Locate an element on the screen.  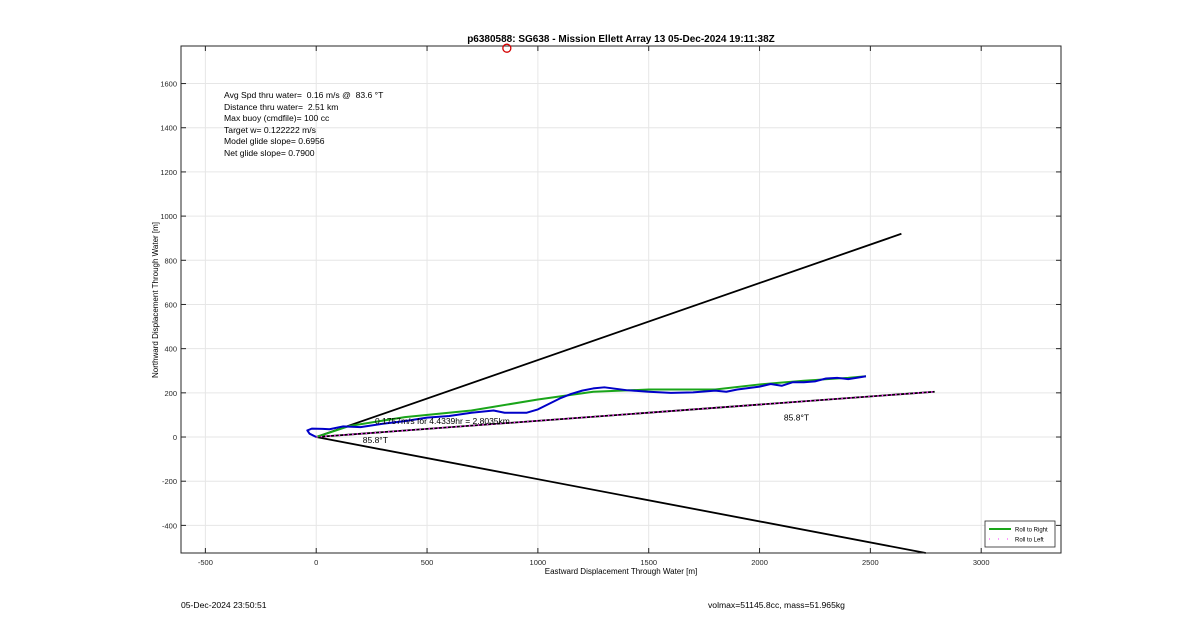
x-tick-label: 1500 is located at coordinates (648, 562).